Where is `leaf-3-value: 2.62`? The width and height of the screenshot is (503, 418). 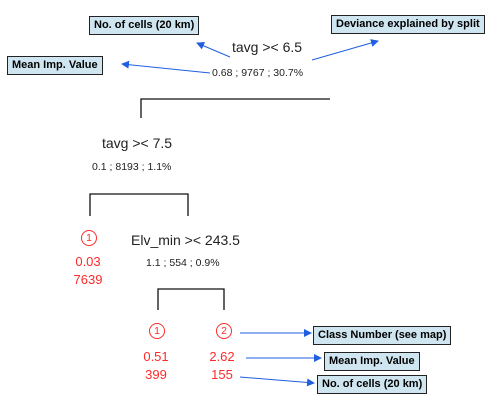 leaf-3-value: 2.62 is located at coordinates (222, 356).